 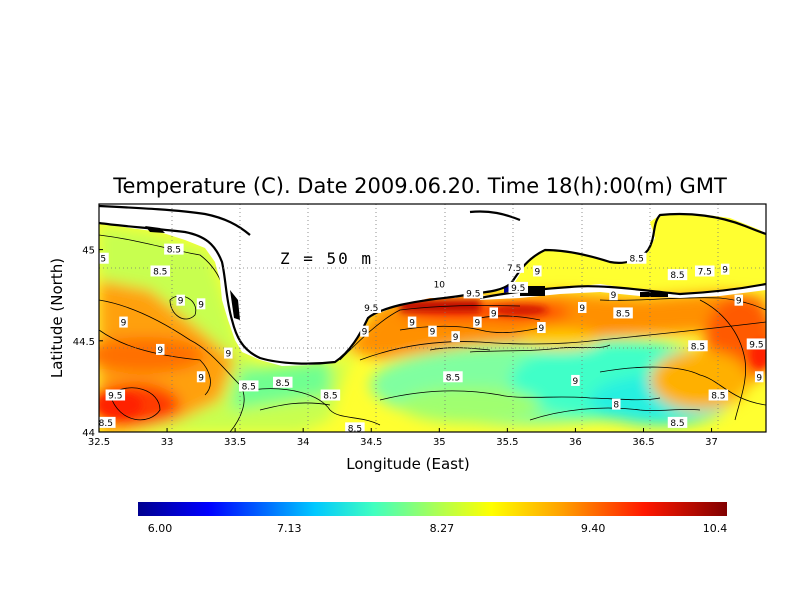 What do you see at coordinates (438, 528) in the screenshot?
I see `colorbar-labels: 6.00 7.13 8.27 9.40 10.4` at bounding box center [438, 528].